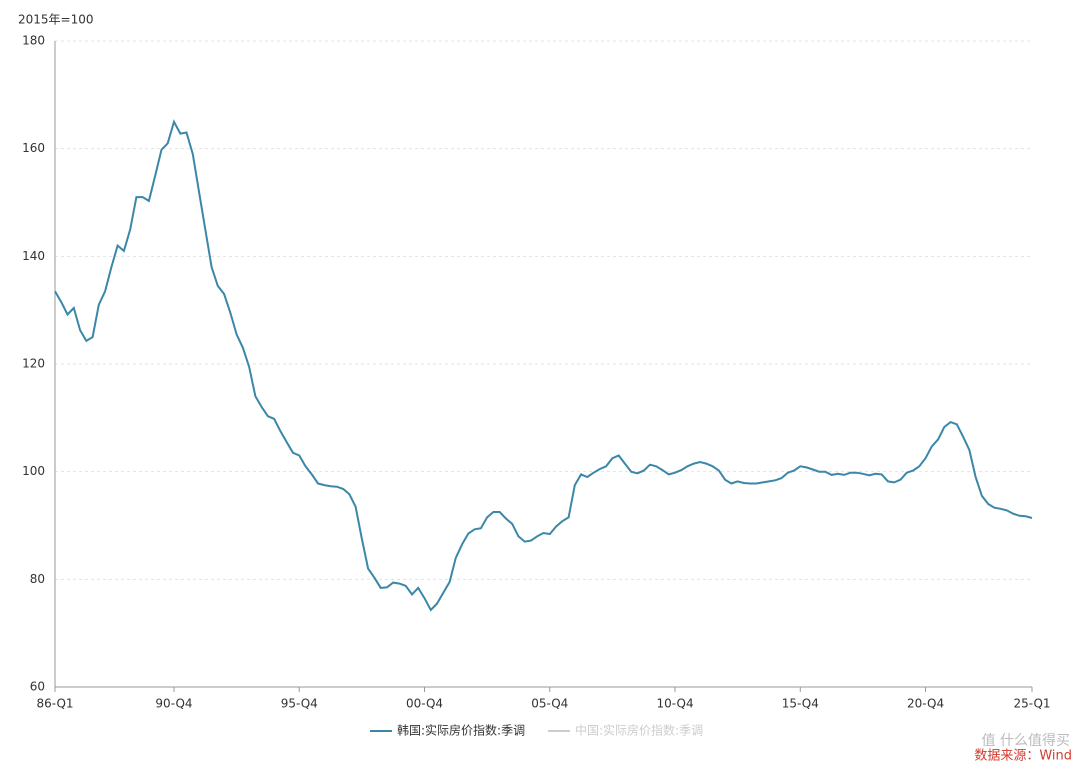  Describe the element at coordinates (33, 41) in the screenshot. I see `y-tick-label: 180` at that location.